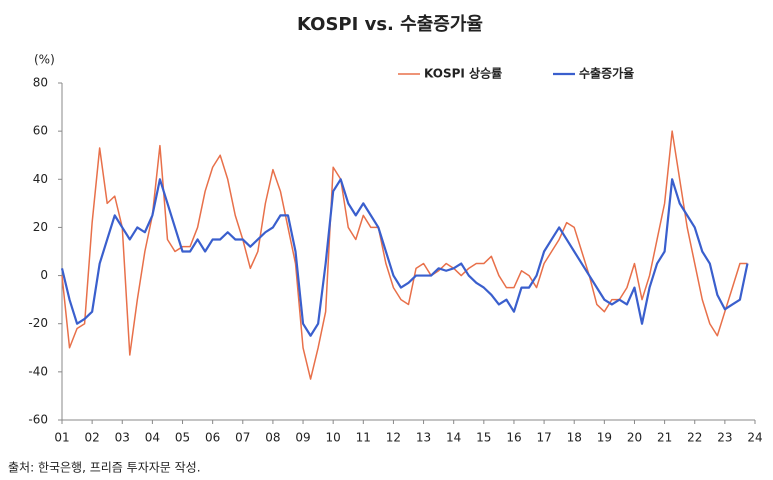 The image size is (773, 480). Describe the element at coordinates (664, 438) in the screenshot. I see `x-tick-label: 21` at that location.